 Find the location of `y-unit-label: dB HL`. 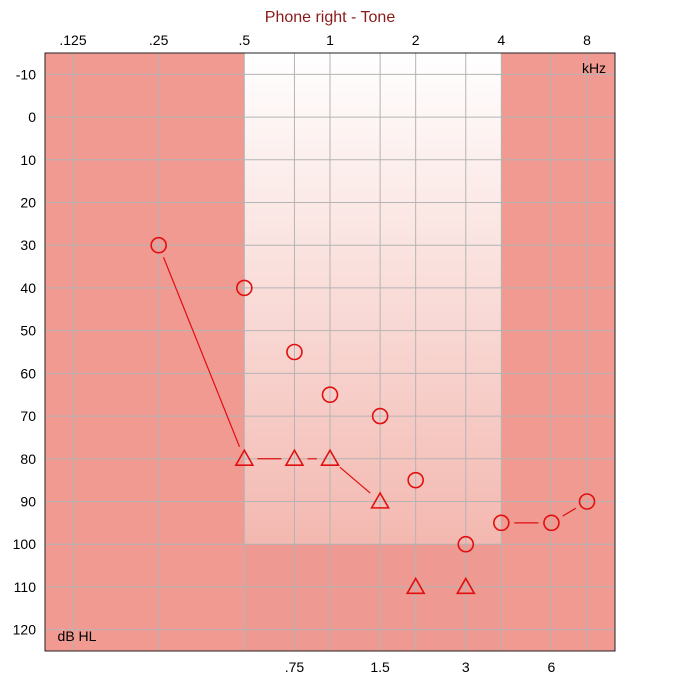

y-unit-label: dB HL is located at coordinates (77, 636).